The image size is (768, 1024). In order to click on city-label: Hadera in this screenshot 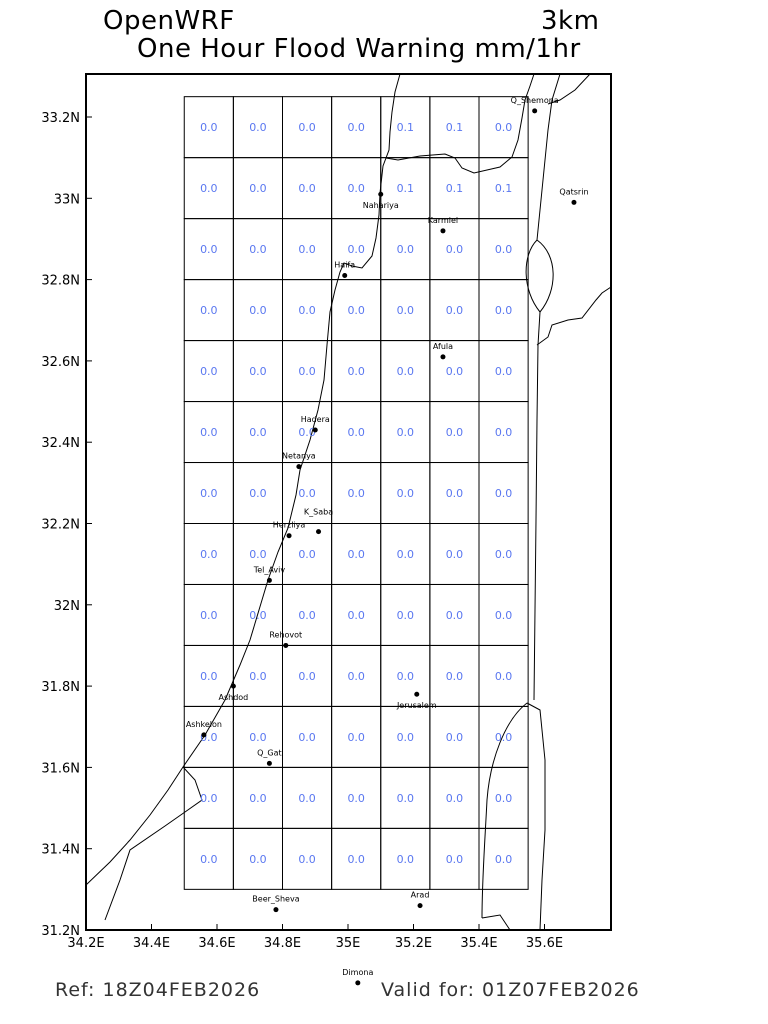, I will do `click(315, 419)`.